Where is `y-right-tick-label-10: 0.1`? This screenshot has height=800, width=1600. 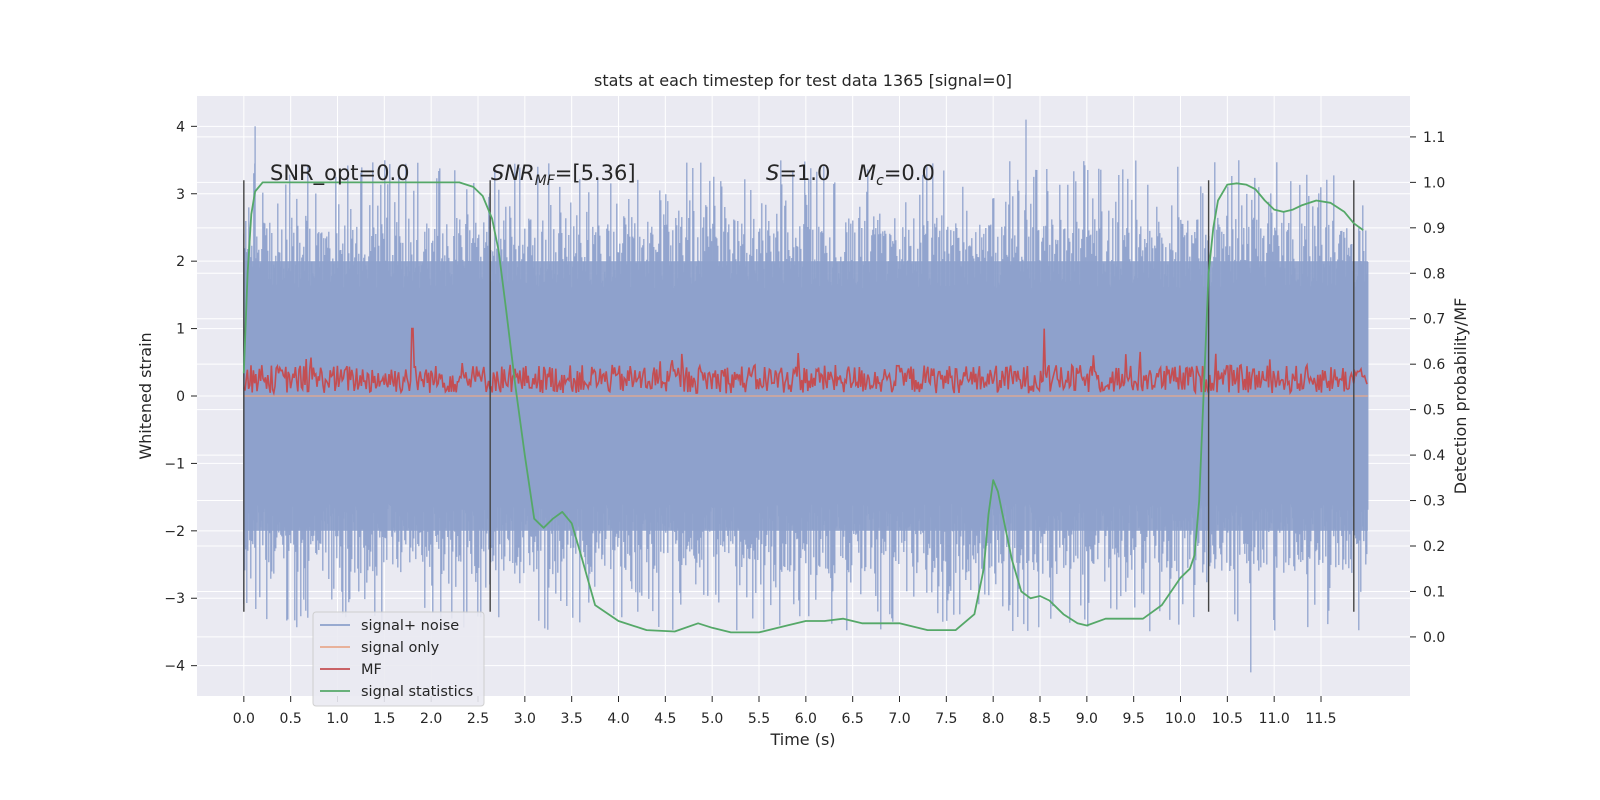
y-right-tick-label-10: 0.1 is located at coordinates (1434, 592).